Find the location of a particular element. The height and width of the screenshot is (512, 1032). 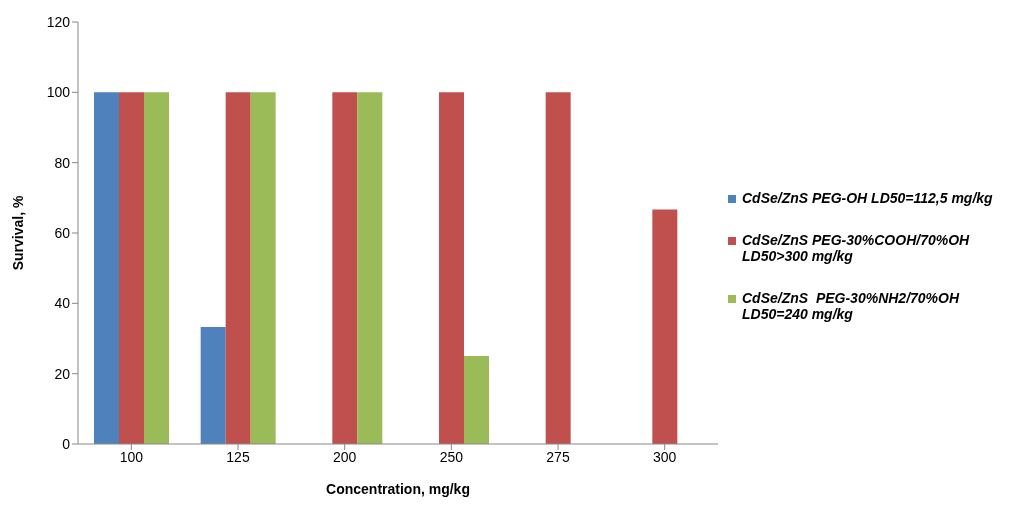

y-tick-label: 20 is located at coordinates (62, 373).